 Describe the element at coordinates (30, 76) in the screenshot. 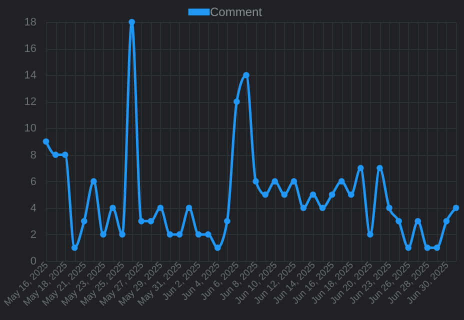

I see `y-tick-label: 14` at that location.